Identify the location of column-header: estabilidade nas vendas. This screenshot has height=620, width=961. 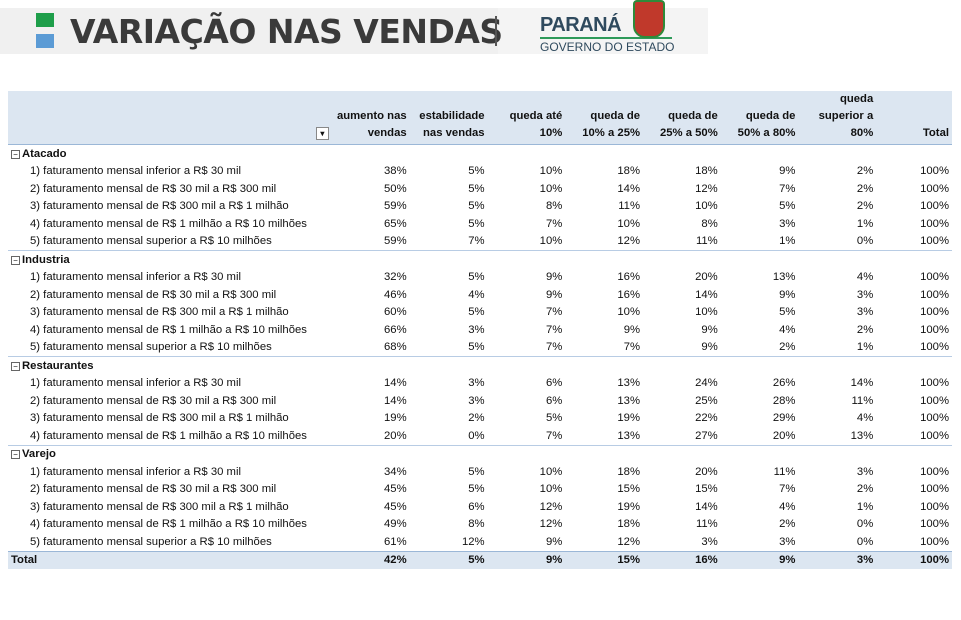
(448, 118).